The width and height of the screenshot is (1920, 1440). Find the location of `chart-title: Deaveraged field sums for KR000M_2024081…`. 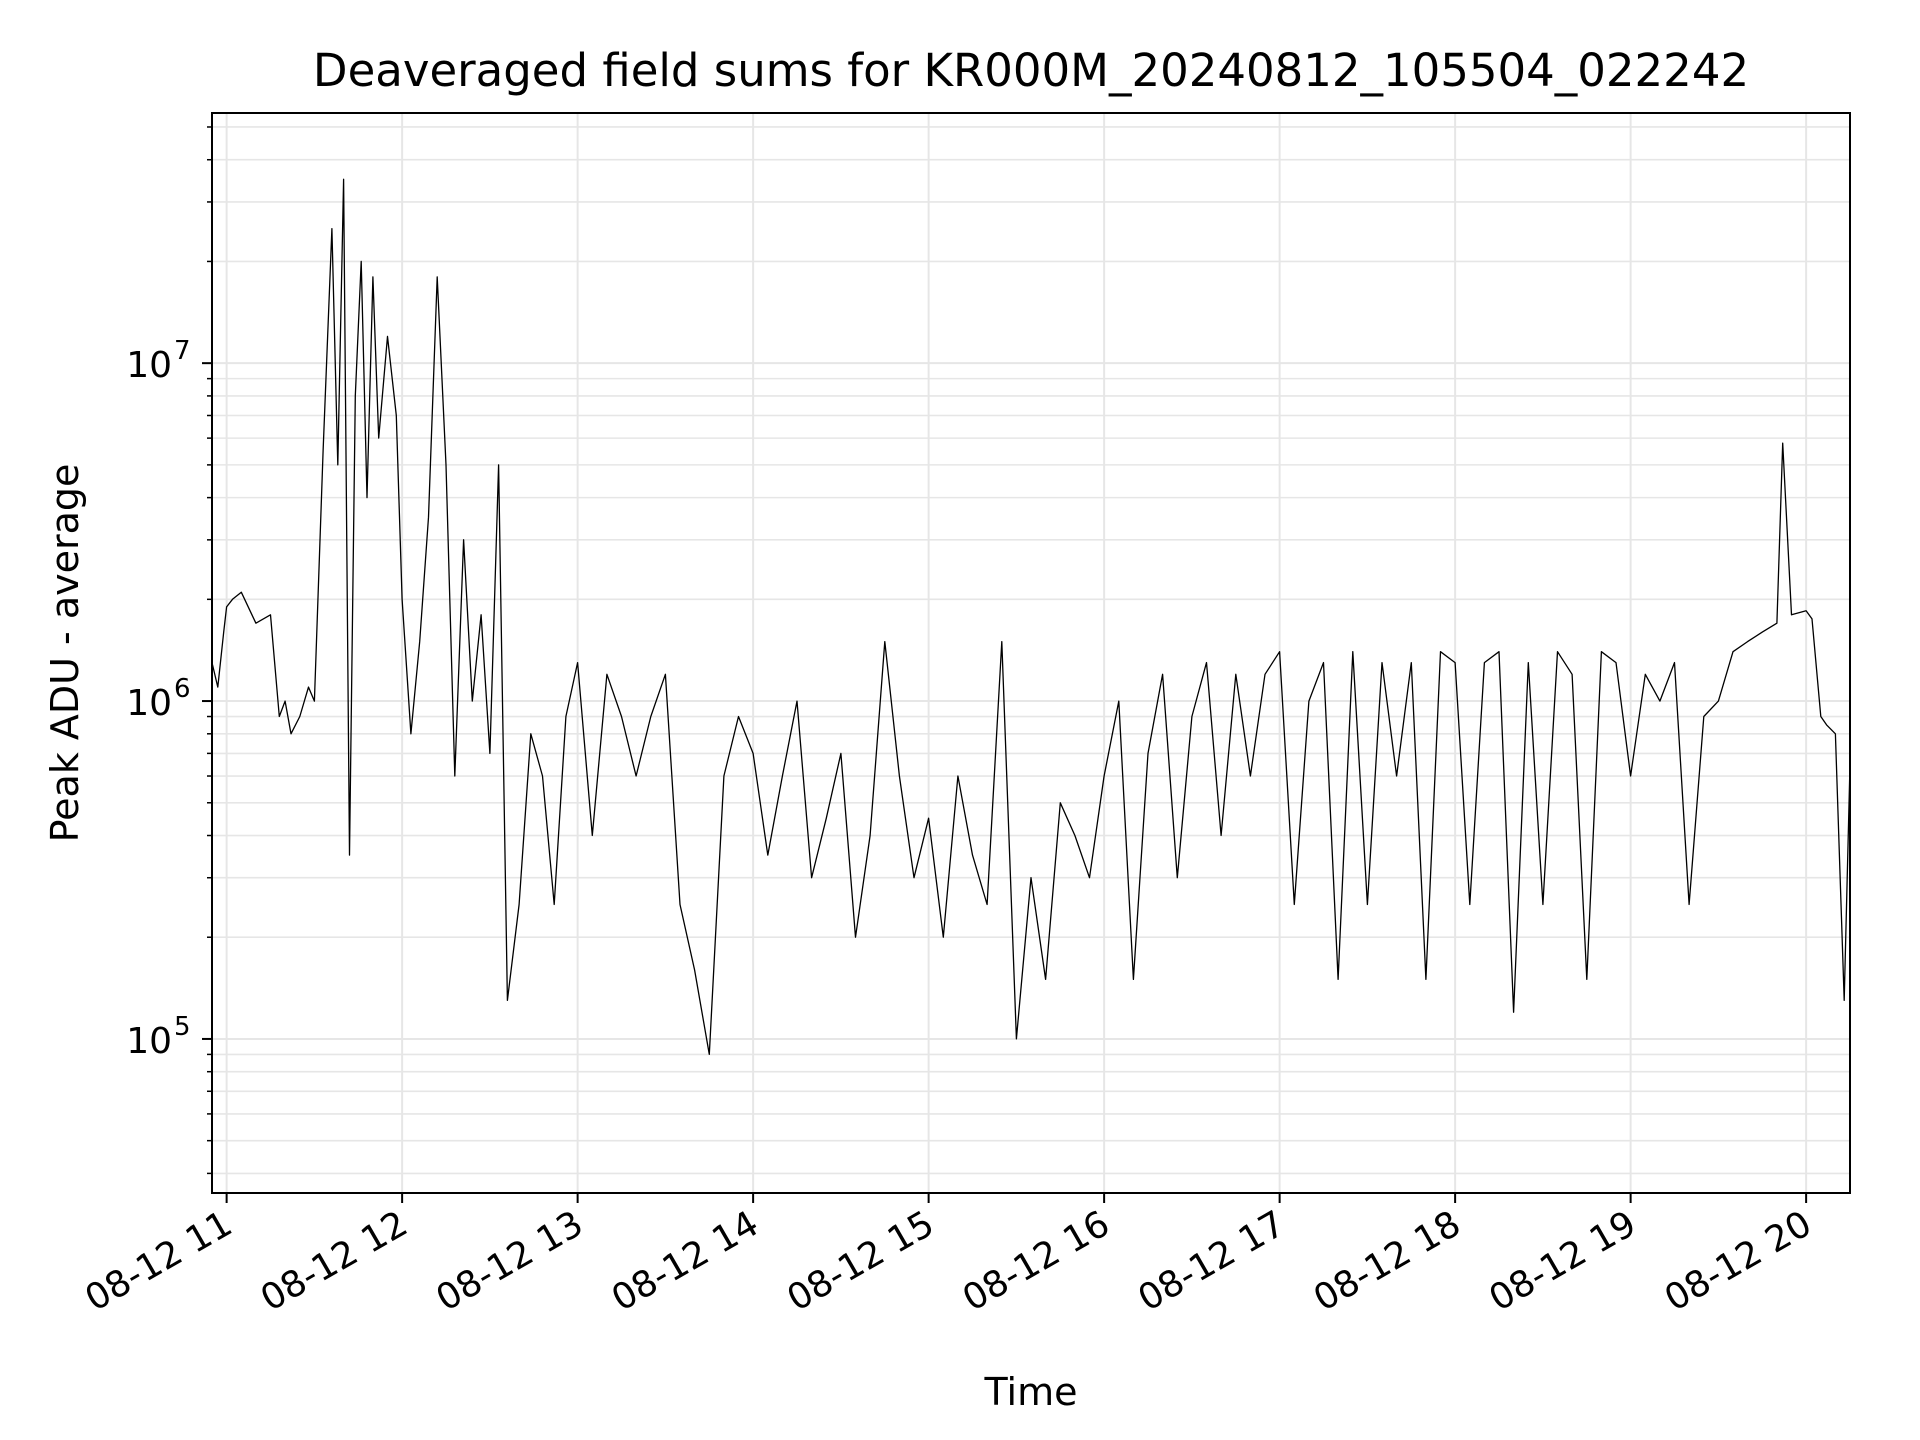

chart-title: Deaveraged field sums for KR000M_2024081… is located at coordinates (1031, 70).